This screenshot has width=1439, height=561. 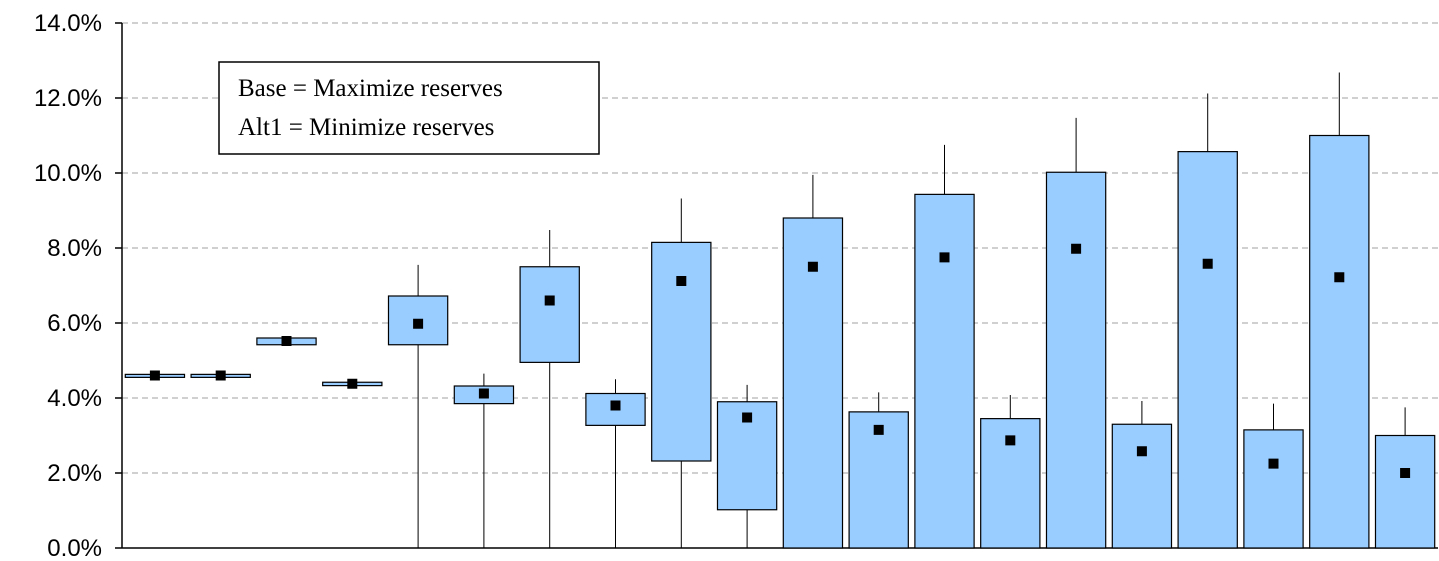 What do you see at coordinates (366, 127) in the screenshot?
I see `legend-line-alt1: Alt1 = Minimize reserves` at bounding box center [366, 127].